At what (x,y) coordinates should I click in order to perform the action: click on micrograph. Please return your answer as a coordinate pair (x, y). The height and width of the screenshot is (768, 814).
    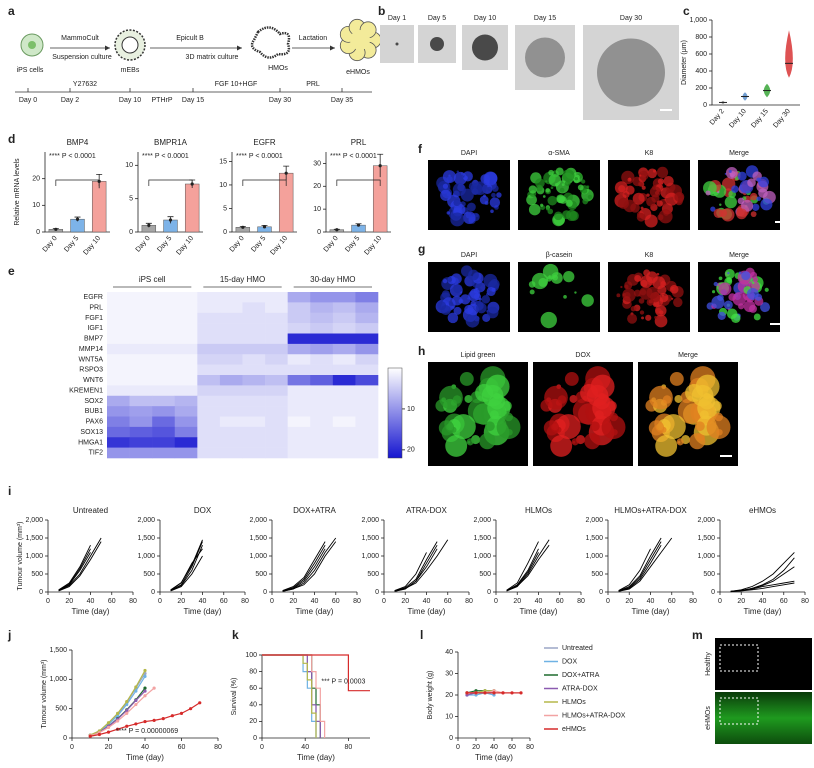
    Looking at the image, I should click on (763, 718).